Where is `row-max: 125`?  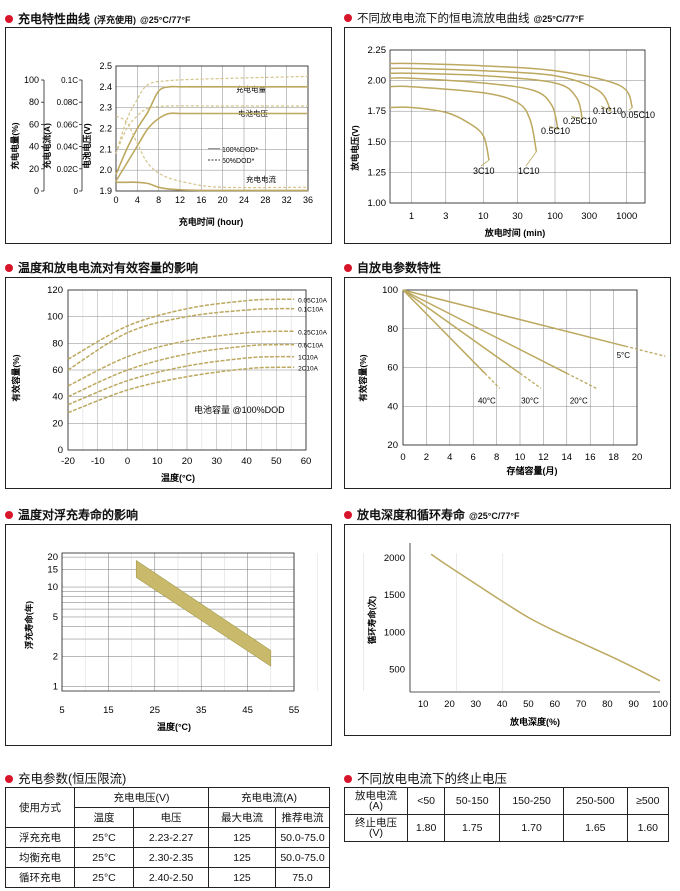
row-max: 125 is located at coordinates (242, 877).